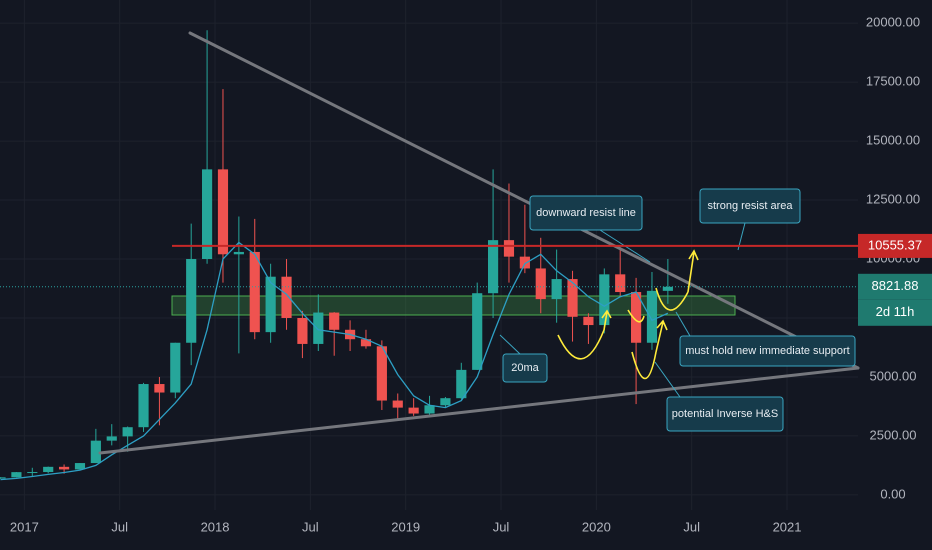 The image size is (932, 550). Describe the element at coordinates (24, 526) in the screenshot. I see `x-tick-label: 2017` at that location.